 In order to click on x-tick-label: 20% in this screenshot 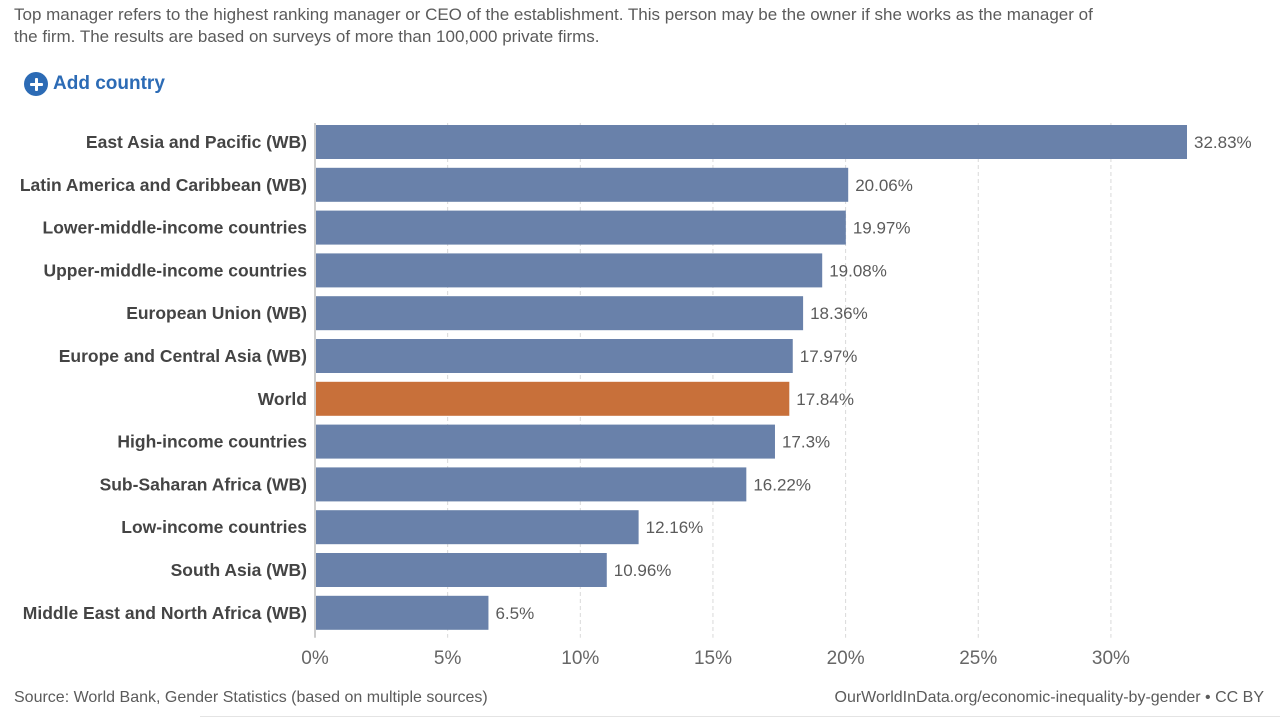, I will do `click(846, 658)`.